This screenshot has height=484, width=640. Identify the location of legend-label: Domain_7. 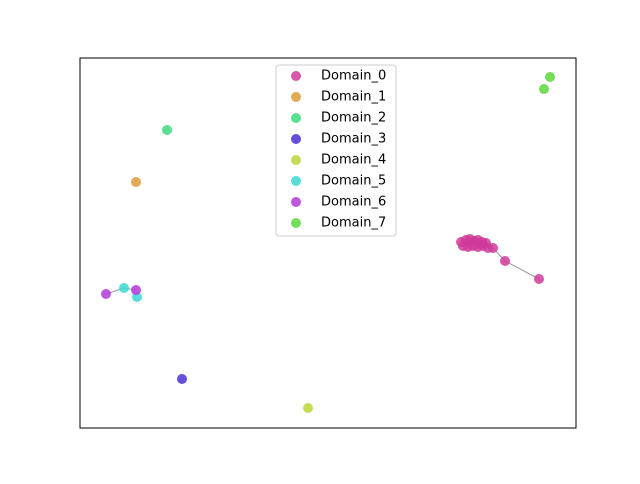
(353, 223).